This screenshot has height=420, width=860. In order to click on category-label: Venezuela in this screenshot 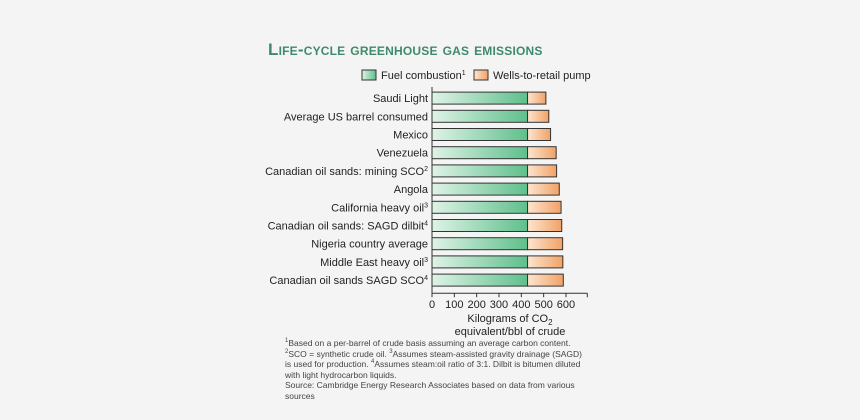, I will do `click(403, 154)`.